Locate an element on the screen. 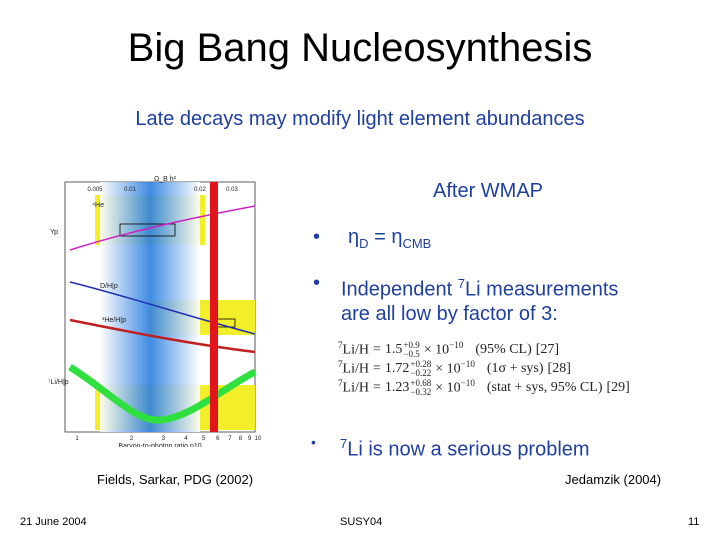 This screenshot has height=540, width=720. bullet-3: 7Li is now a serious problem is located at coordinates (465, 449).